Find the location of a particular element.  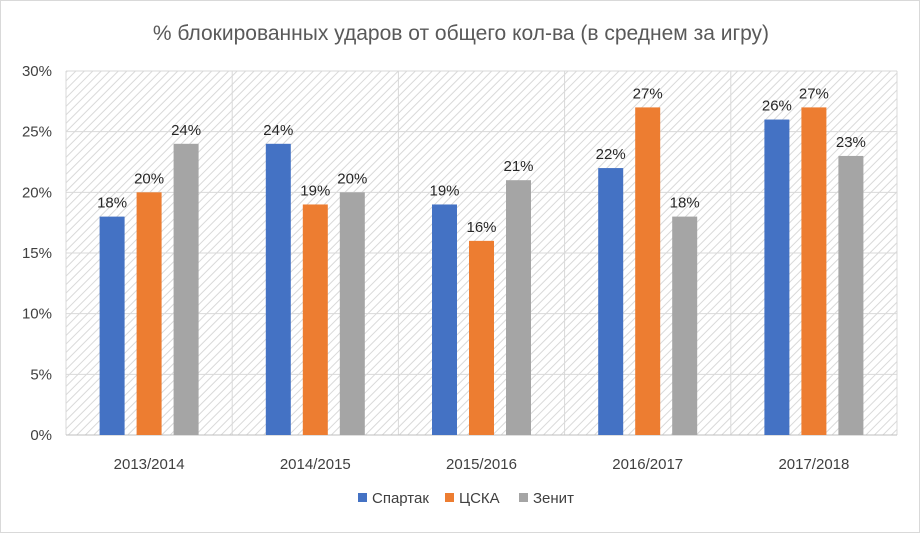

y-tick-label: 15% is located at coordinates (37, 253).